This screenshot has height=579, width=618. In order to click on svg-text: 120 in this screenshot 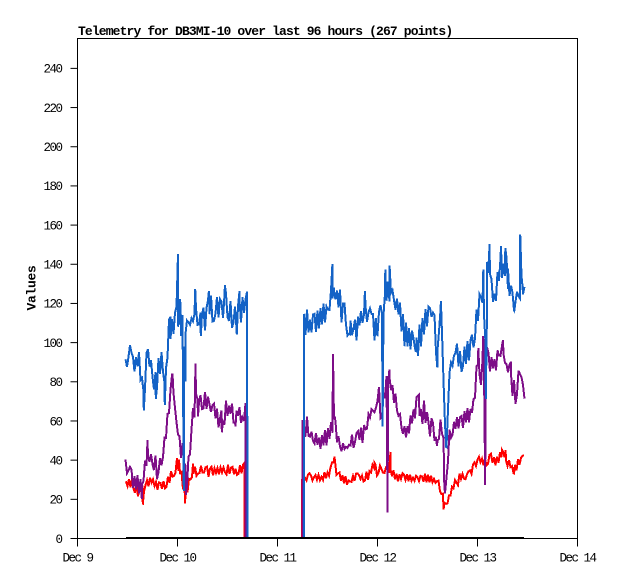, I will do `click(52, 305)`.